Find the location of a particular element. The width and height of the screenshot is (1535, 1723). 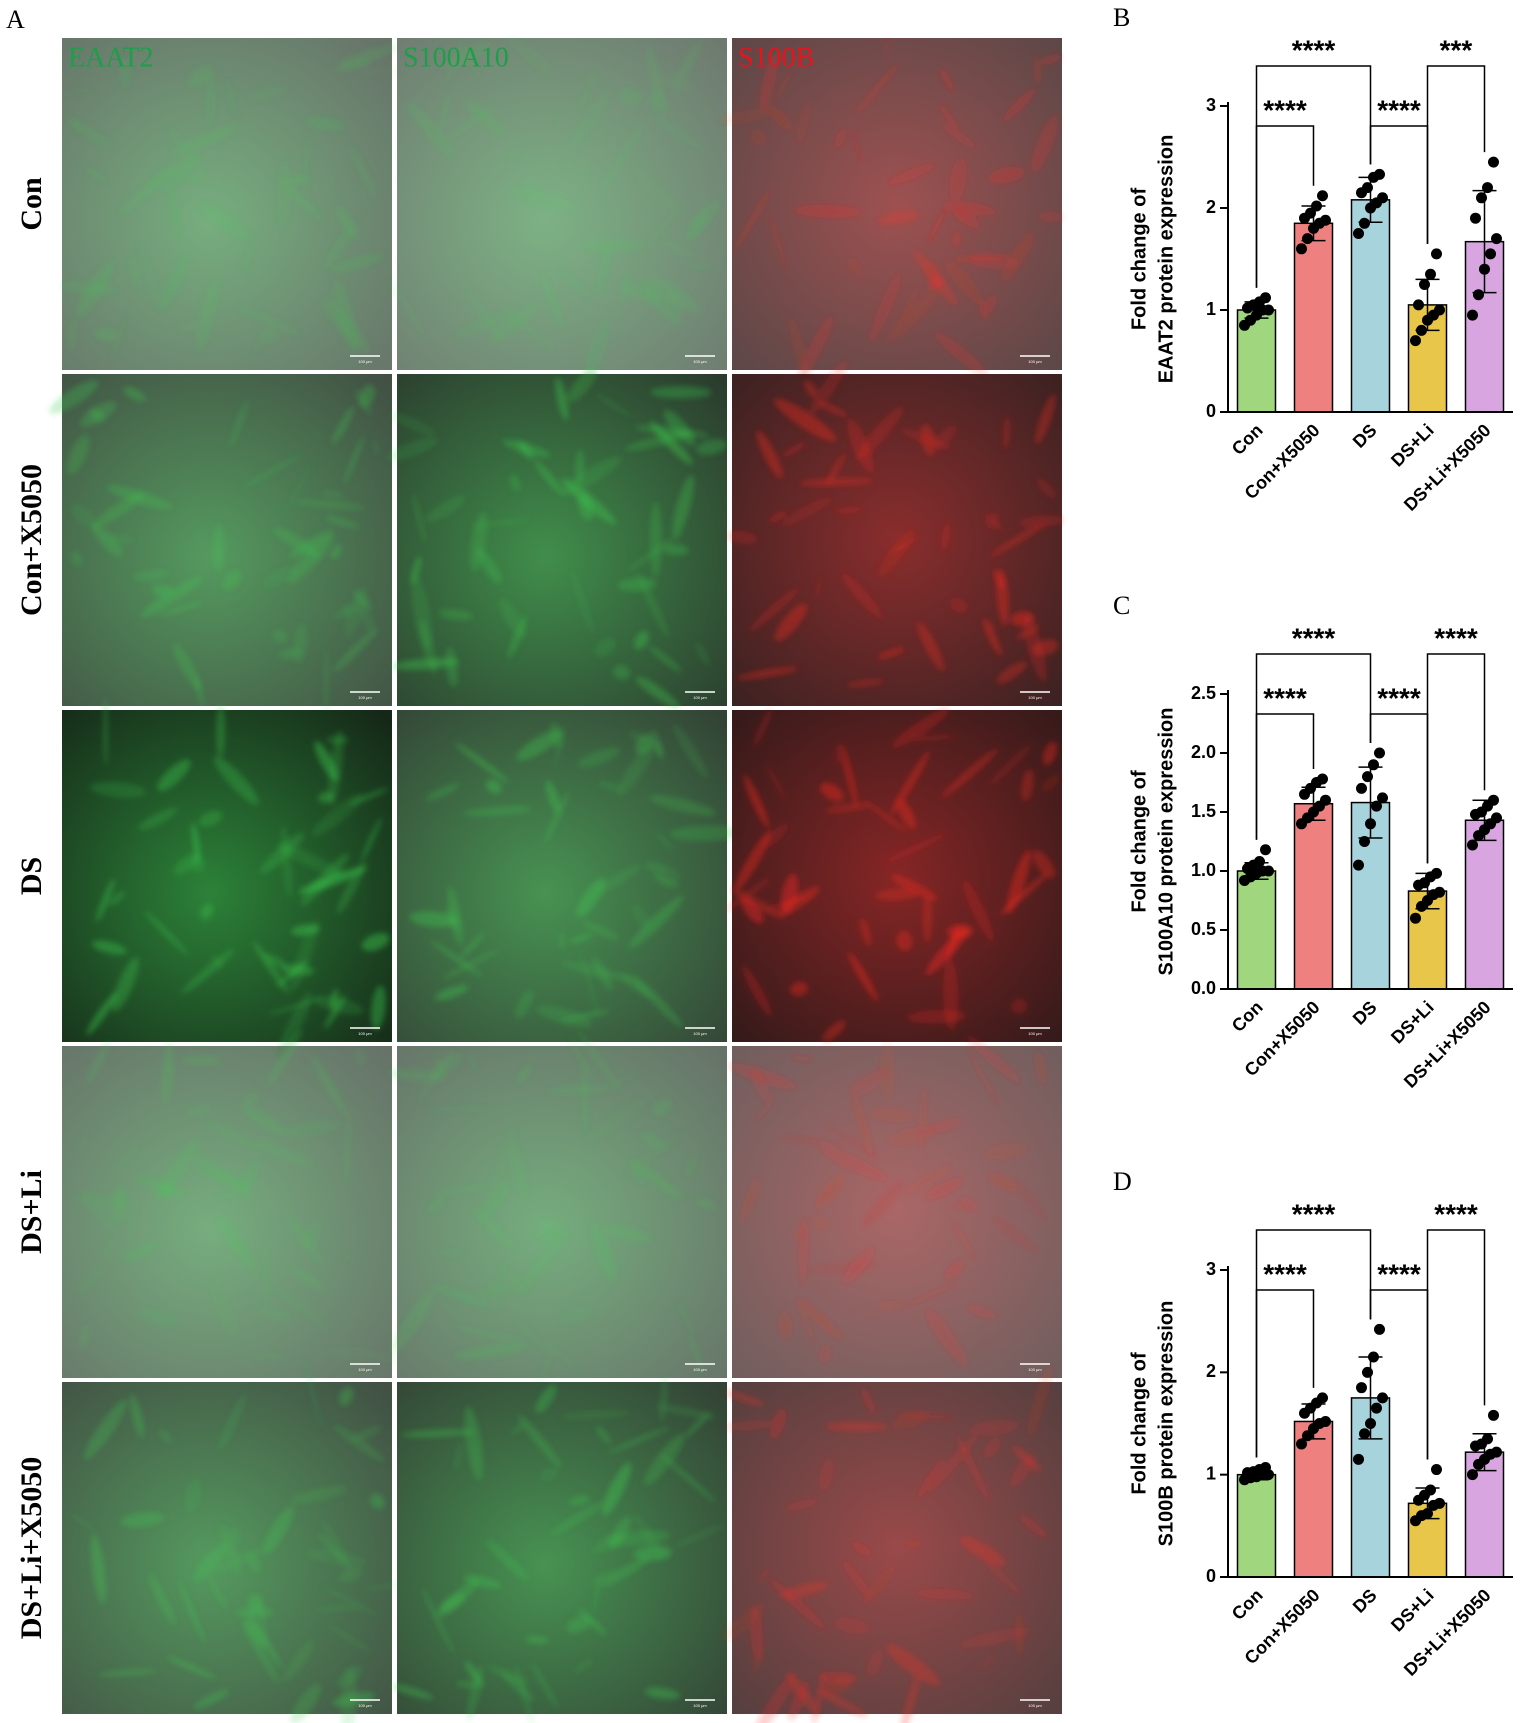

micrograph: 100 μm is located at coordinates (230, 204).